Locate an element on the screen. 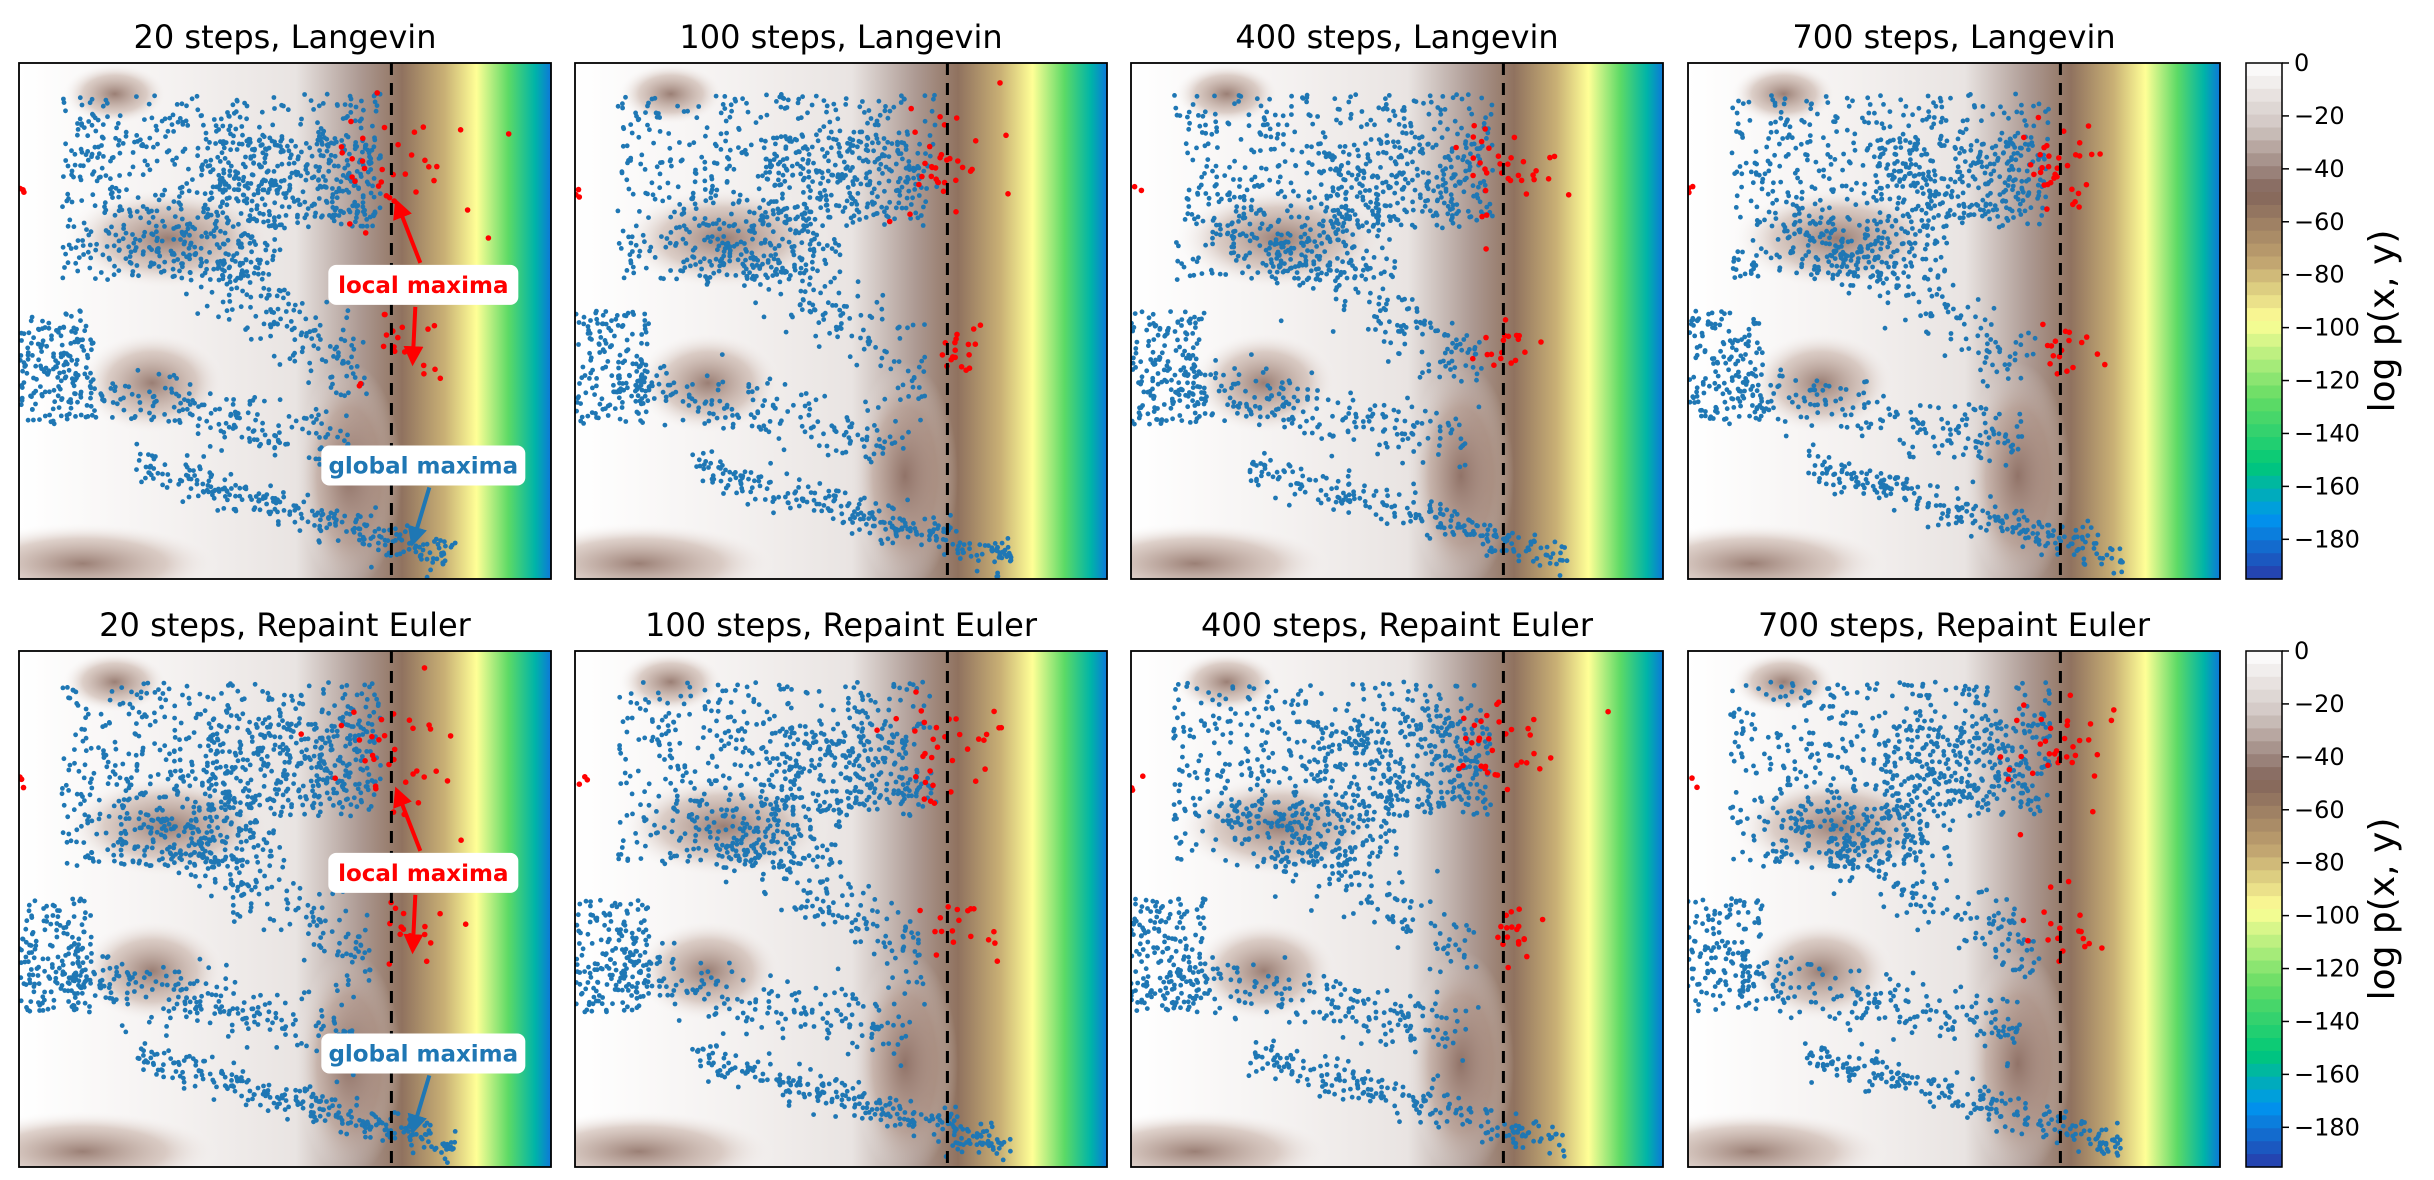 This screenshot has width=2434, height=1180. panel-2: 100 steps, Langevin is located at coordinates (841, 299).